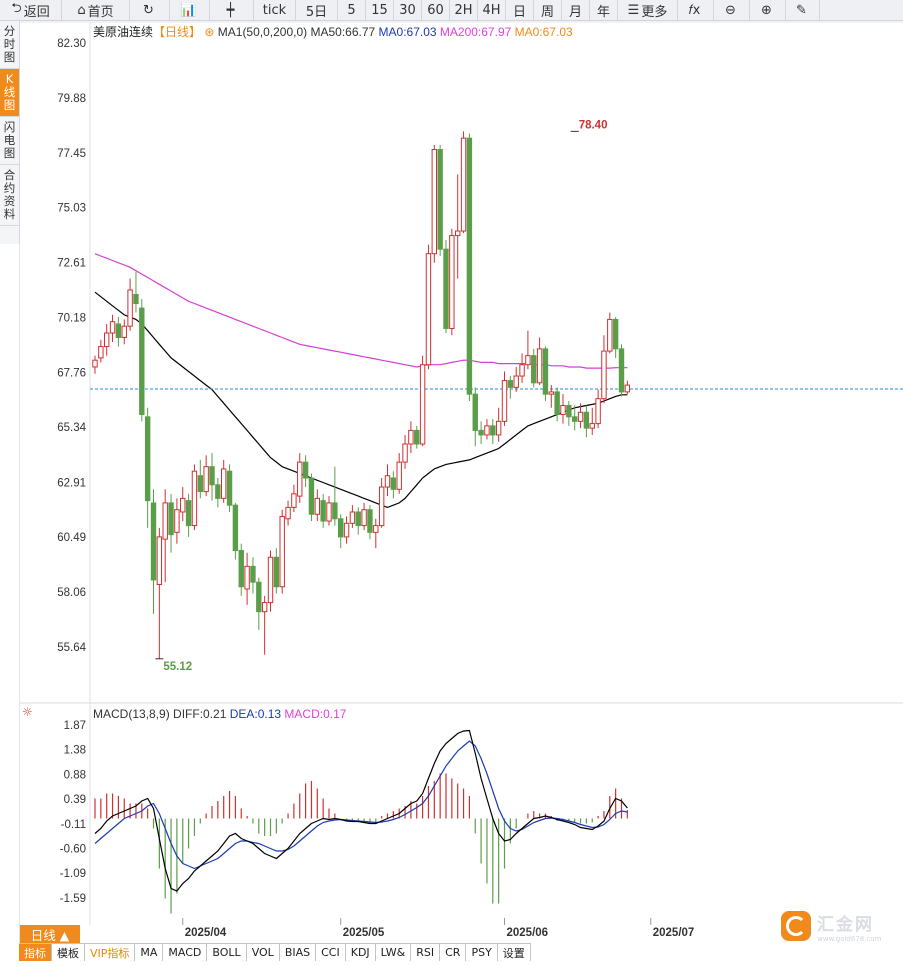 The width and height of the screenshot is (903, 967). I want to click on function-button: 𝑓x, so click(696, 10).